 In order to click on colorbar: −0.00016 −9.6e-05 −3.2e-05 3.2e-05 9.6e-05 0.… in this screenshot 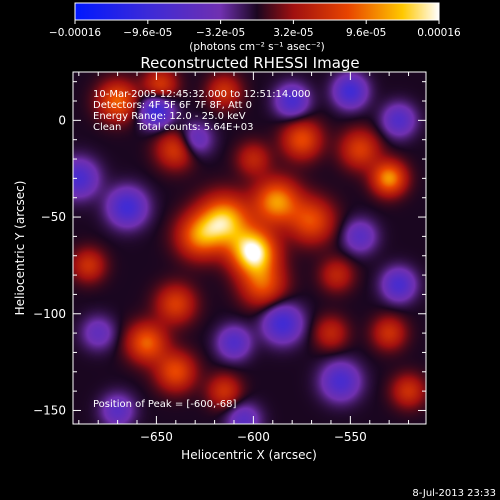, I will do `click(255, 27)`.